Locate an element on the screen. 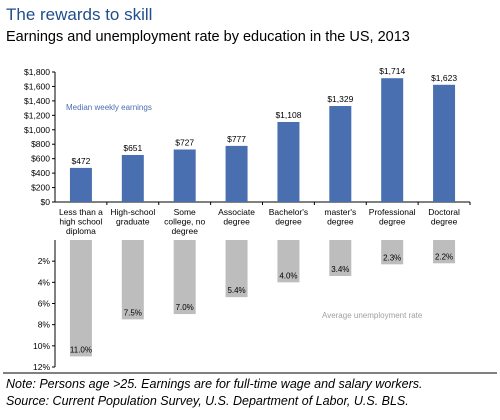 The width and height of the screenshot is (500, 420). earnings-data-label: $727 is located at coordinates (184, 142).